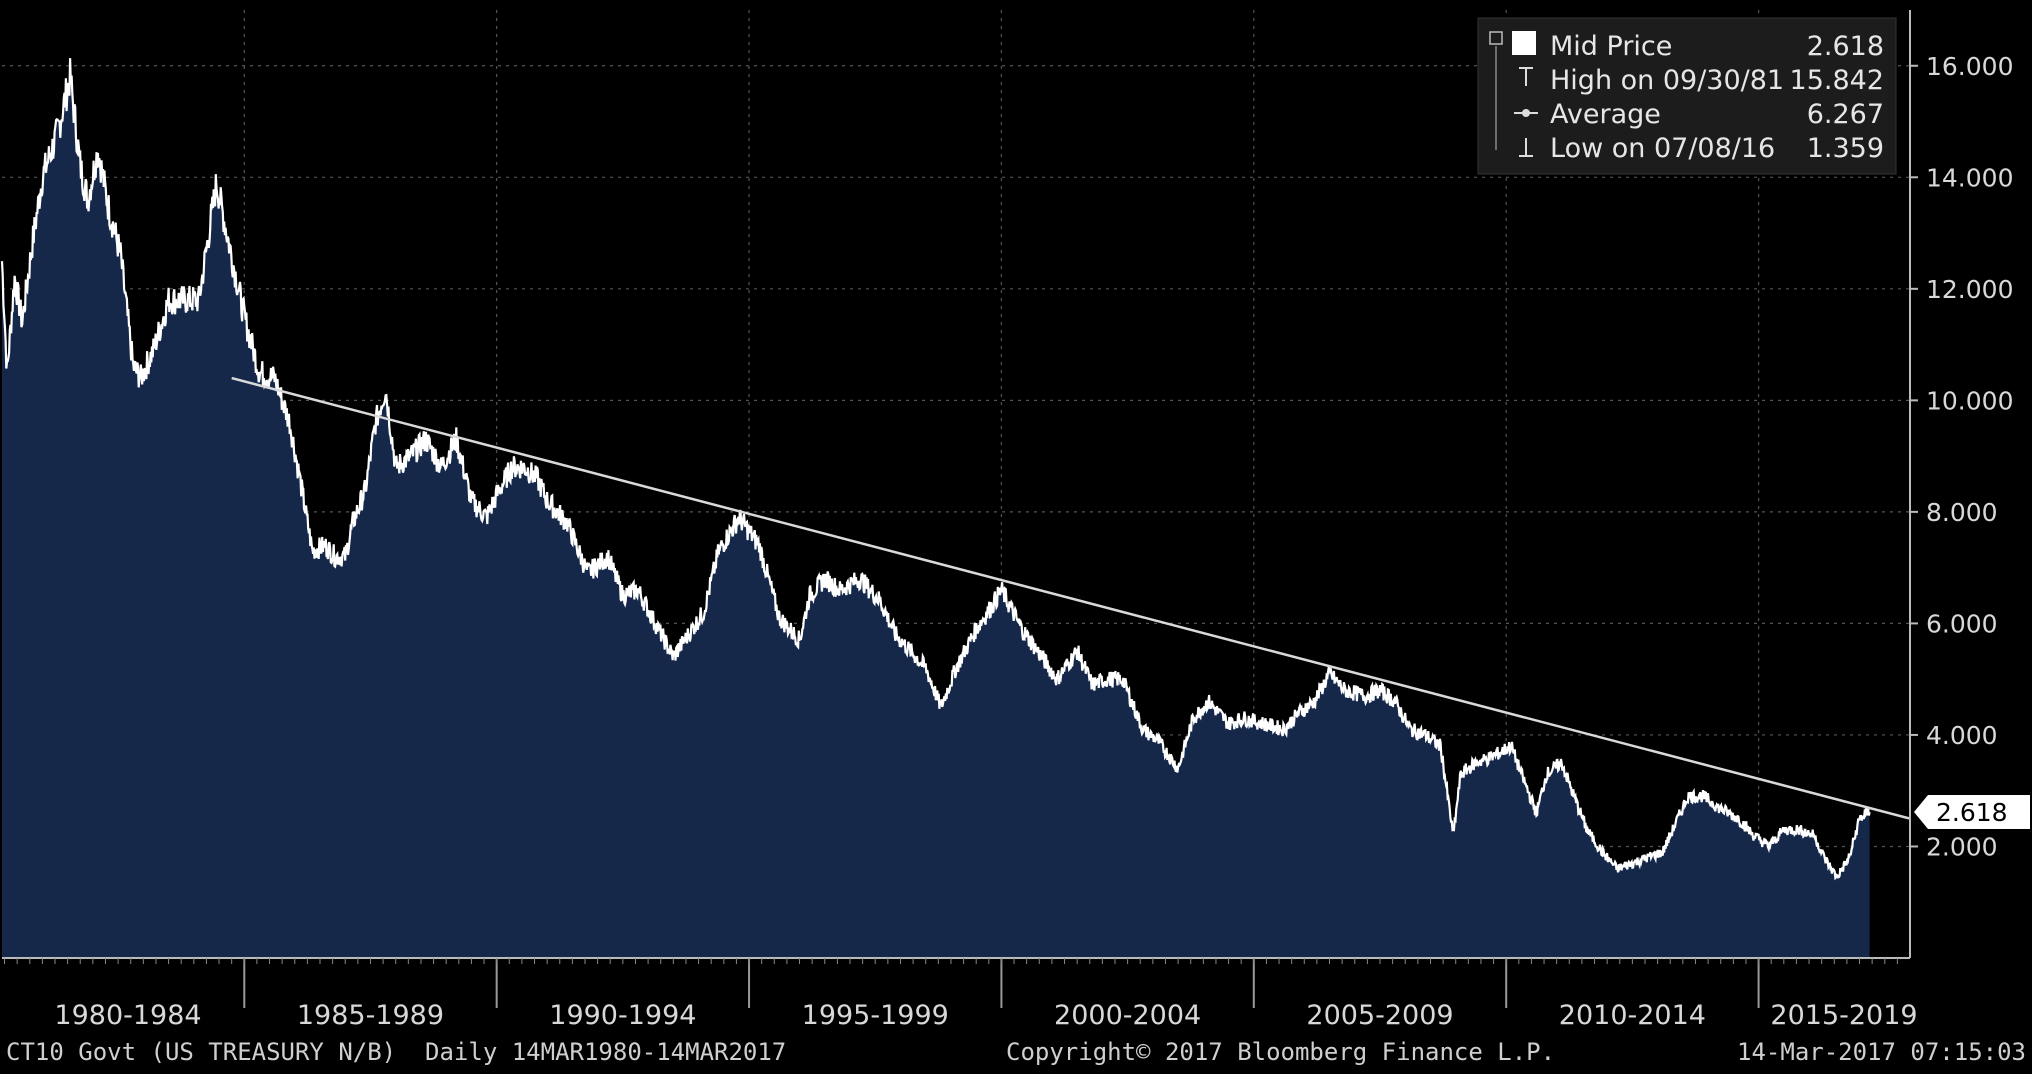 The width and height of the screenshot is (2032, 1074). I want to click on footer-timestamp: 14-Mar-2017 07:15:03, so click(1881, 1052).